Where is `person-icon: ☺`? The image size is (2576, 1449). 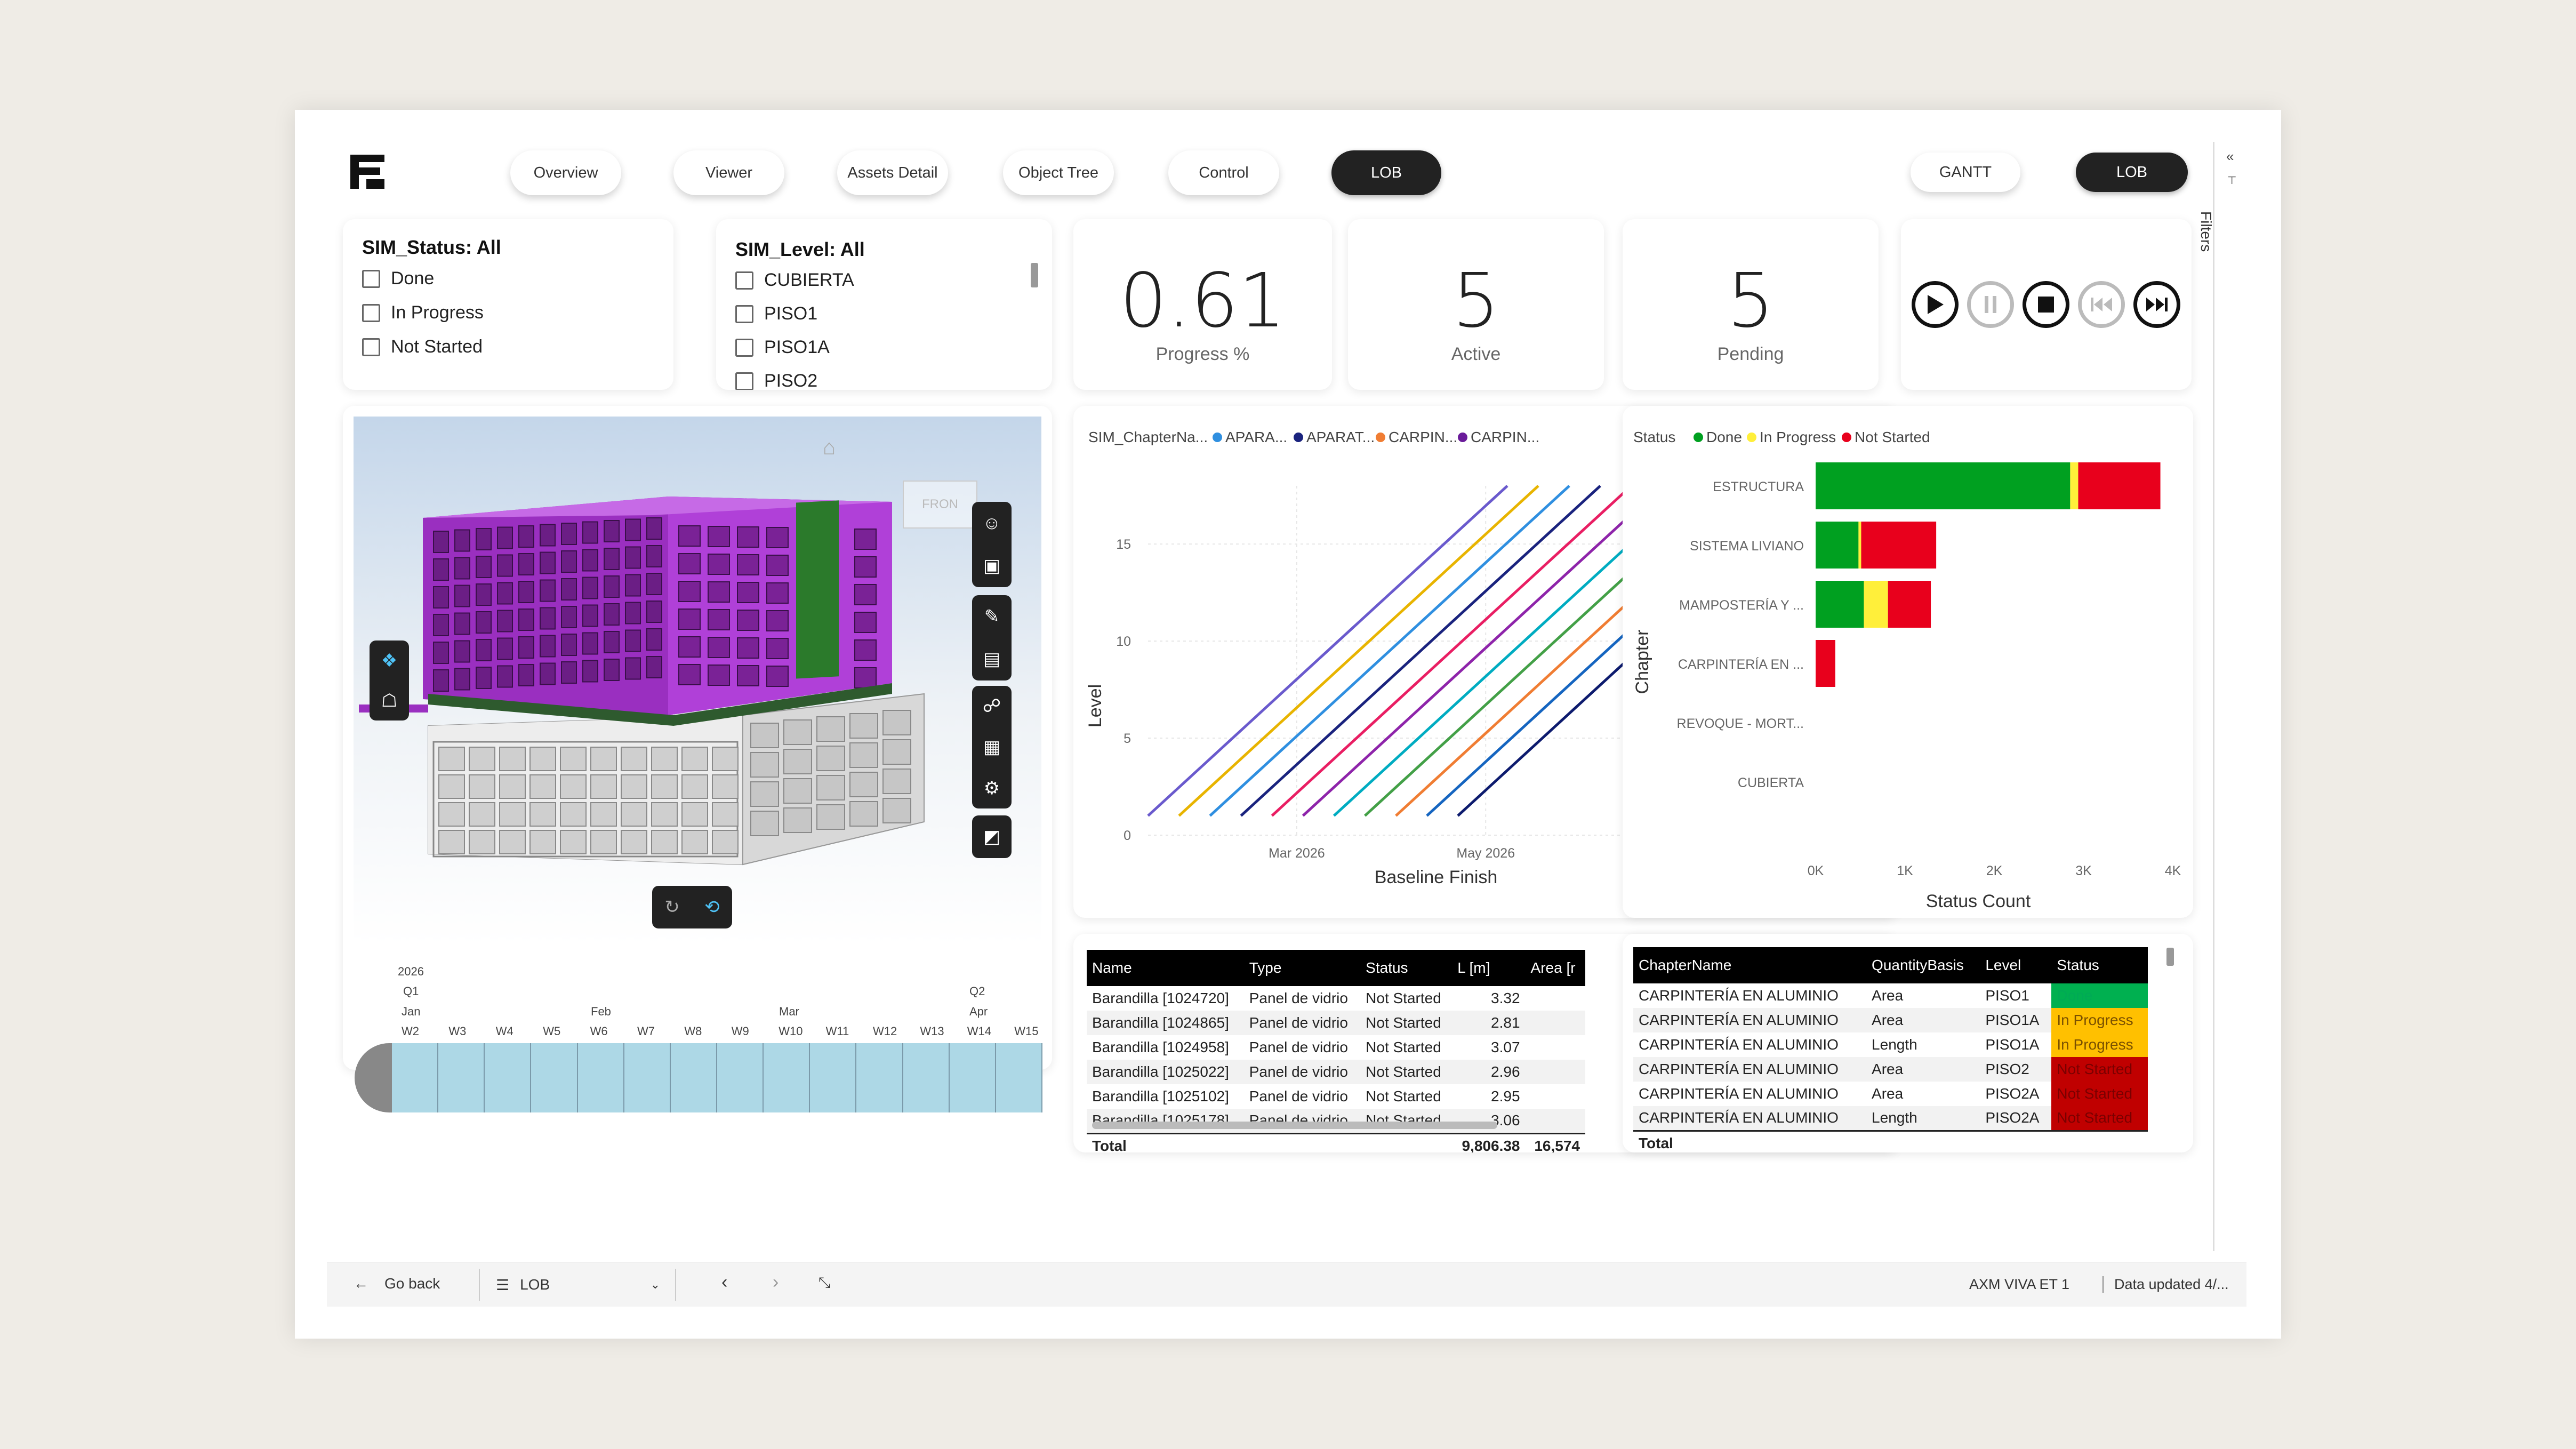
person-icon: ☺ is located at coordinates (992, 523).